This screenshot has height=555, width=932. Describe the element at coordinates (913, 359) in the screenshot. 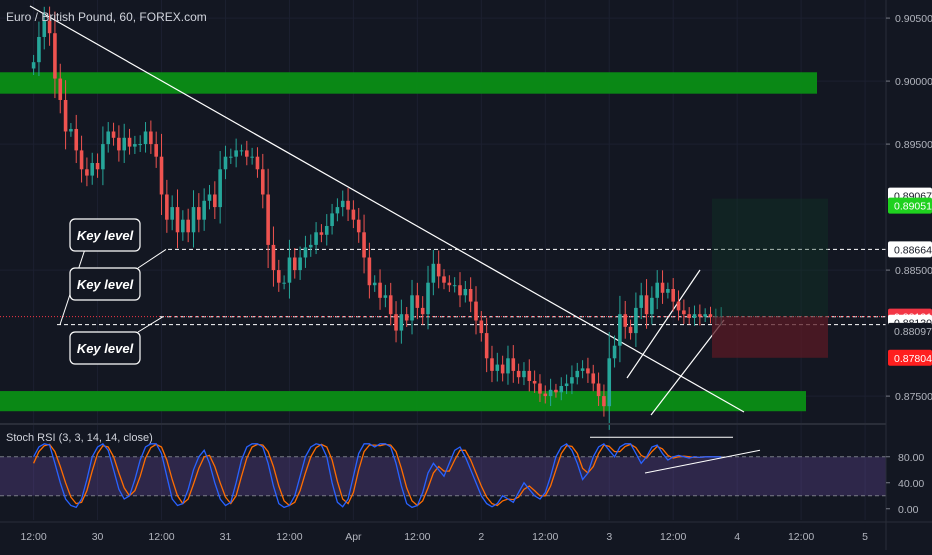

I see `price-badge-label: 0.87804` at that location.